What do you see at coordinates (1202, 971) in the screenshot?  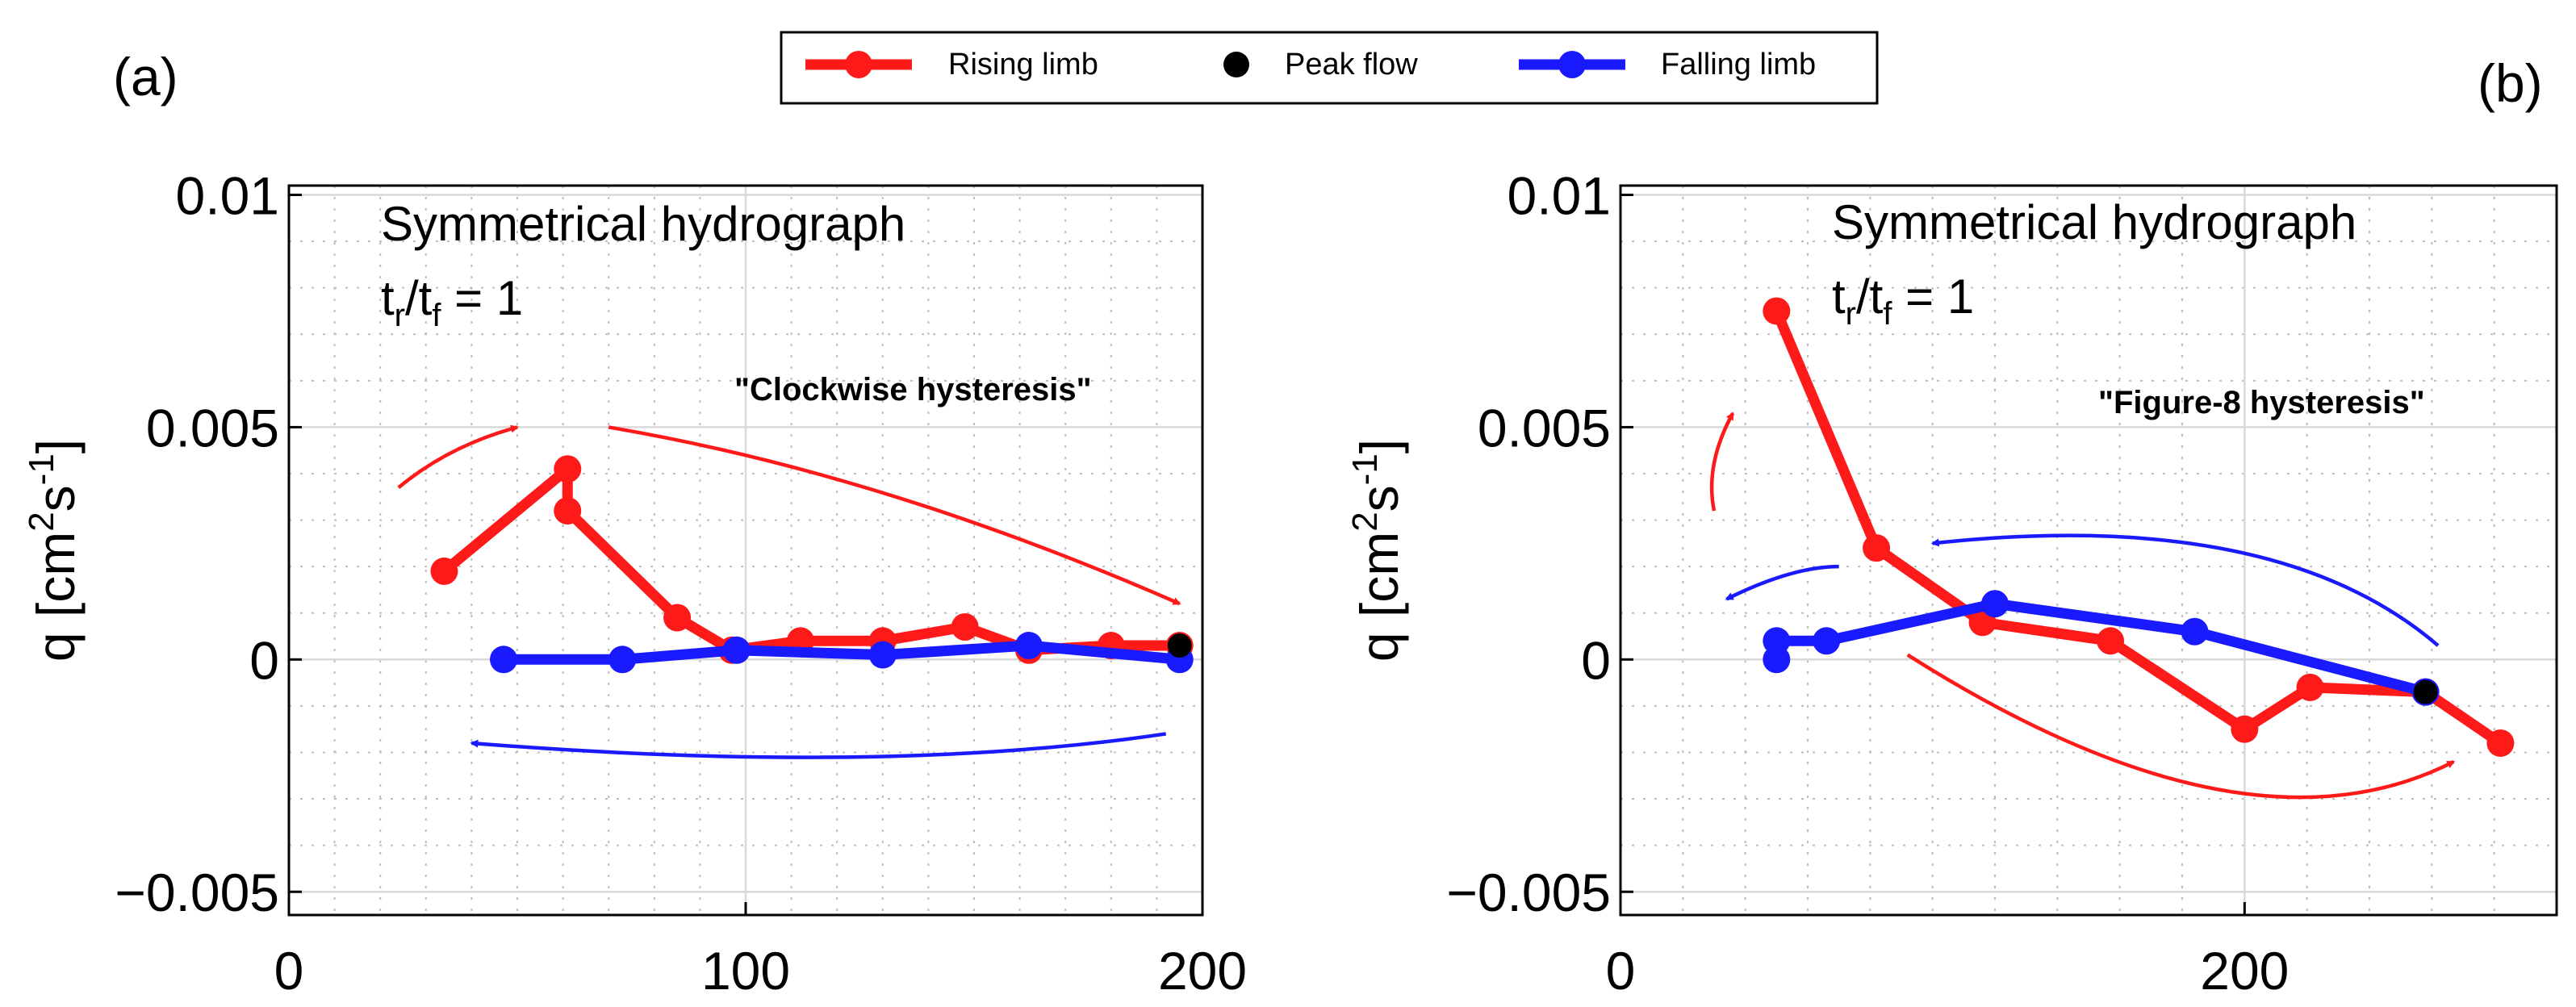 I see `a-xtick-label: 200` at bounding box center [1202, 971].